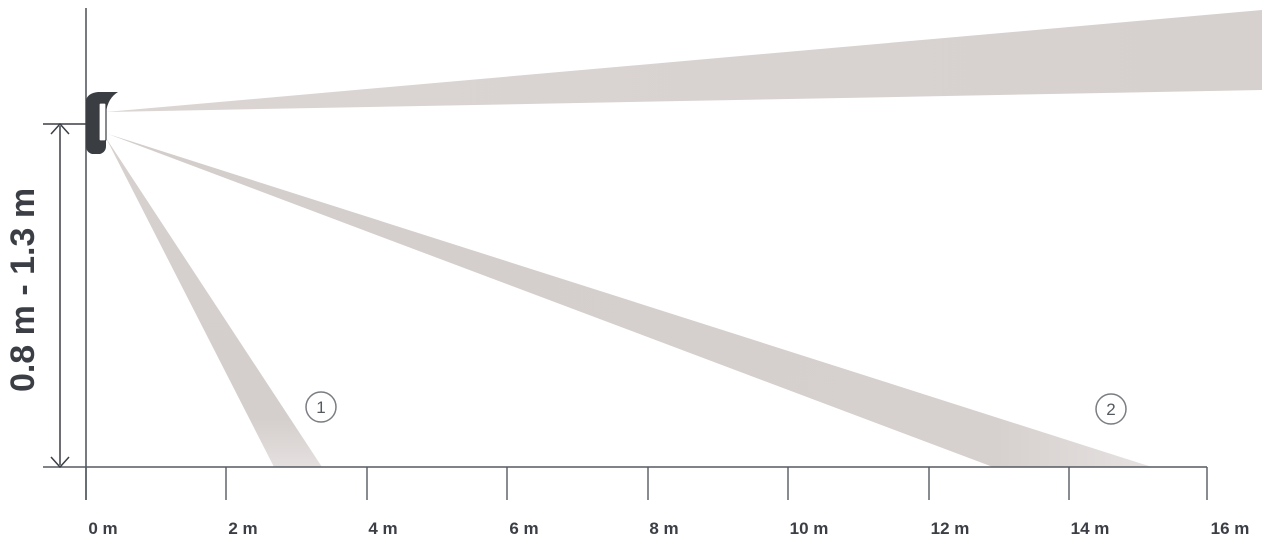 The height and width of the screenshot is (544, 1265). Describe the element at coordinates (242, 528) in the screenshot. I see `tick-label: 2 m` at that location.